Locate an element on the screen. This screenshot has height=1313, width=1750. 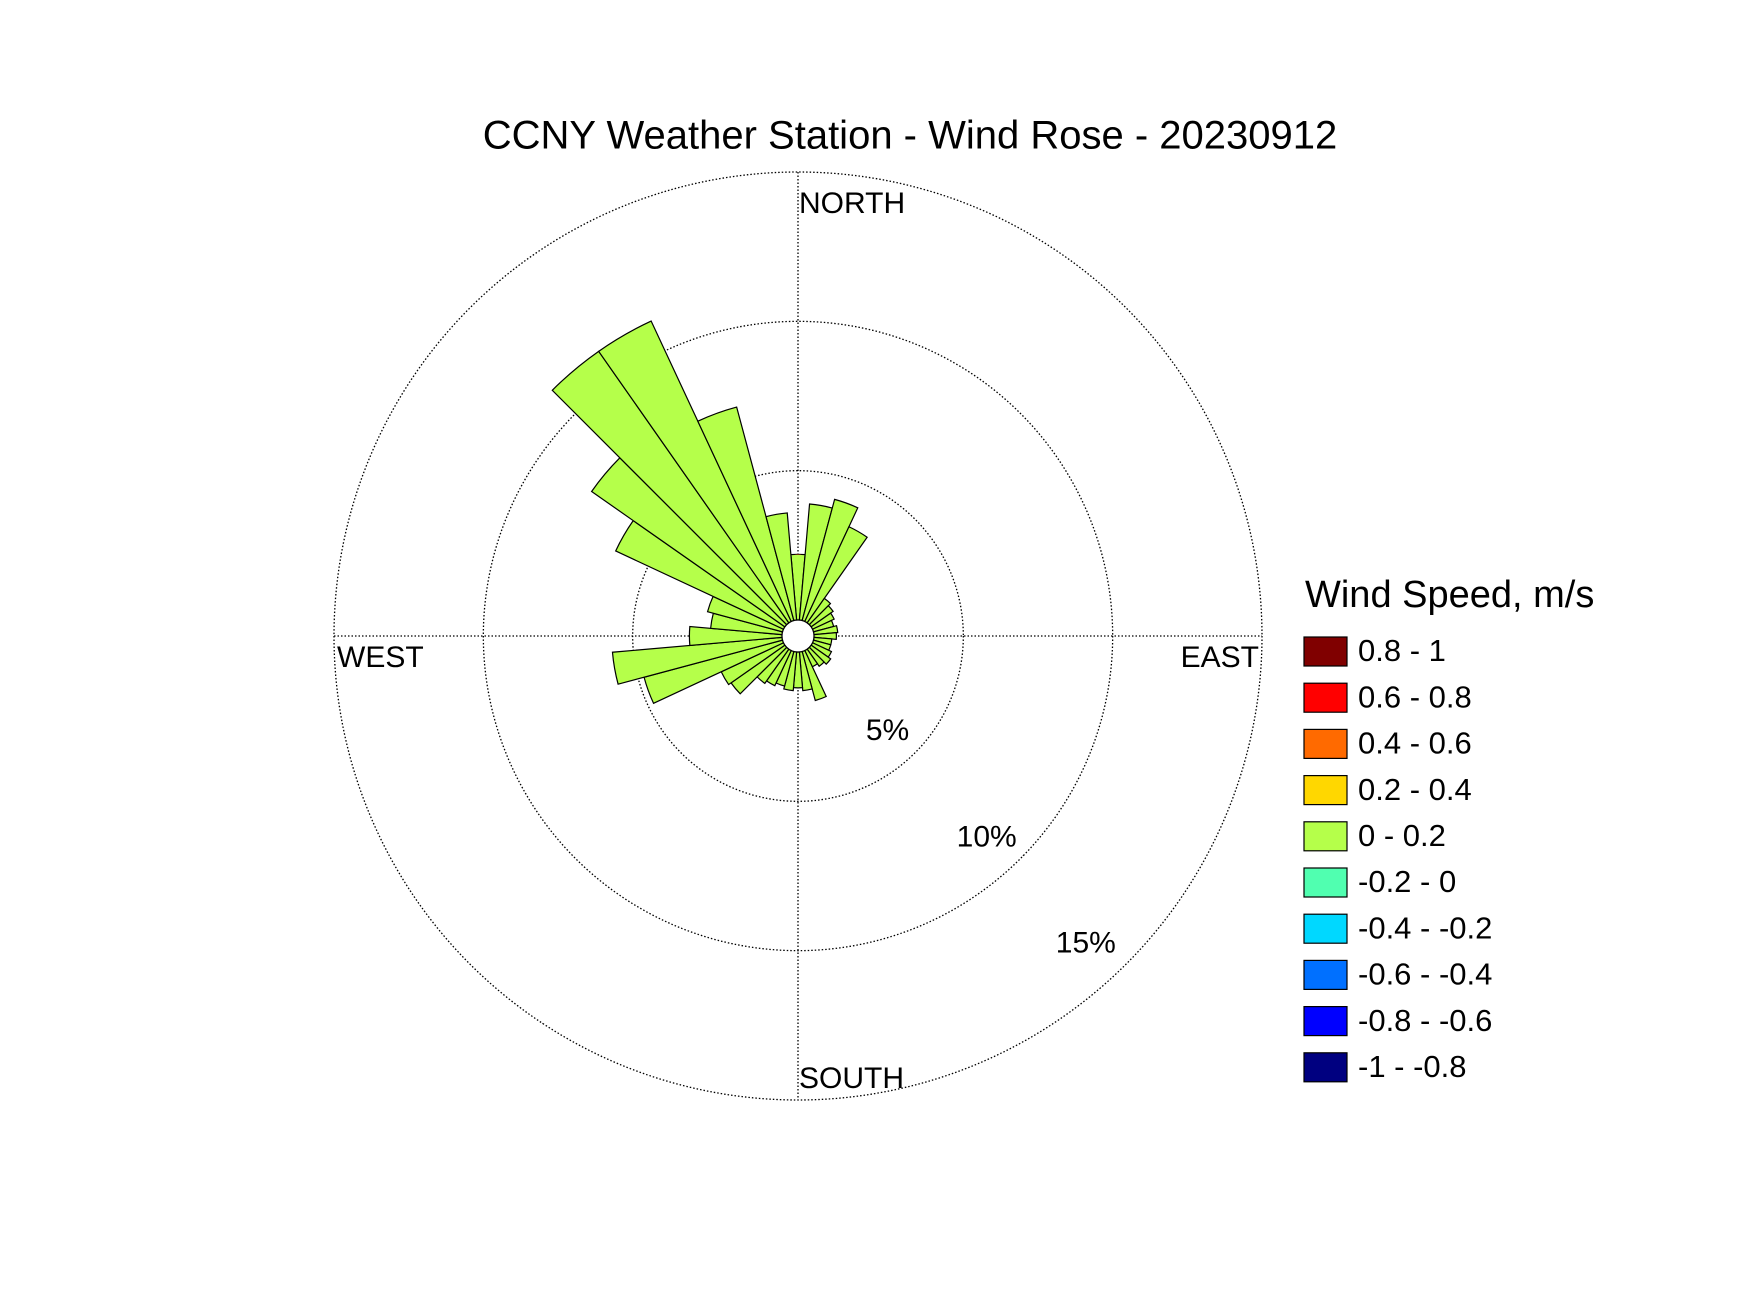
direction-label: NORTH is located at coordinates (852, 203).